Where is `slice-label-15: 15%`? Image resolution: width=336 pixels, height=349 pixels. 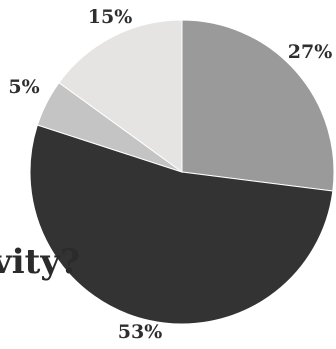 slice-label-15: 15% is located at coordinates (110, 17).